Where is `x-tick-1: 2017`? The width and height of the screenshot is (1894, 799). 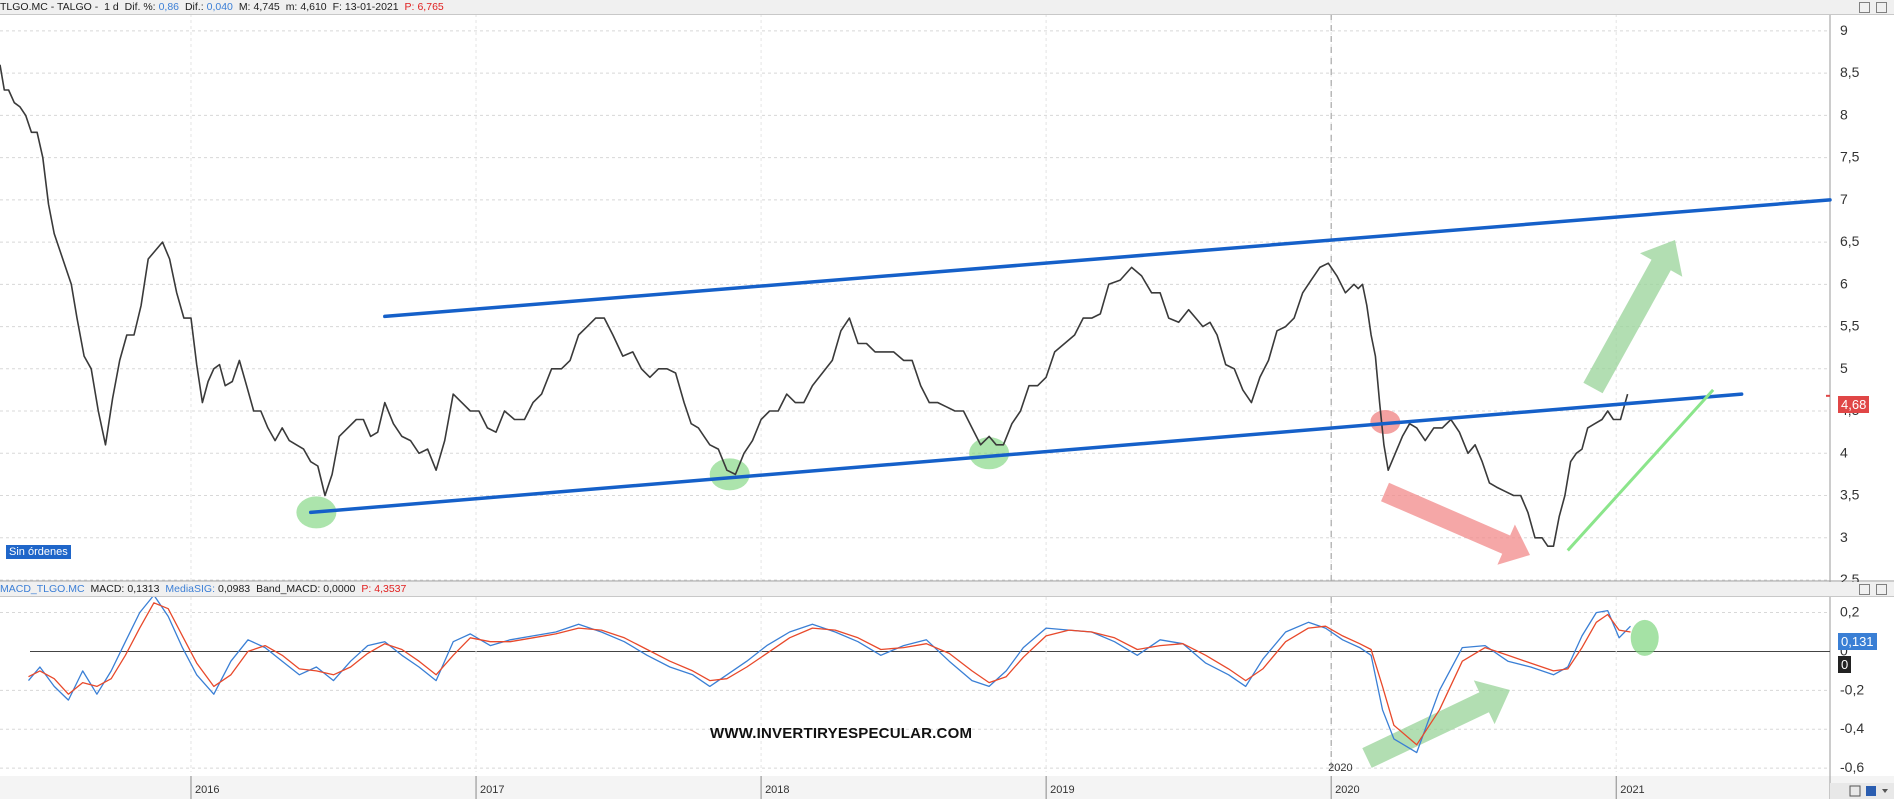 x-tick-1: 2017 is located at coordinates (492, 790).